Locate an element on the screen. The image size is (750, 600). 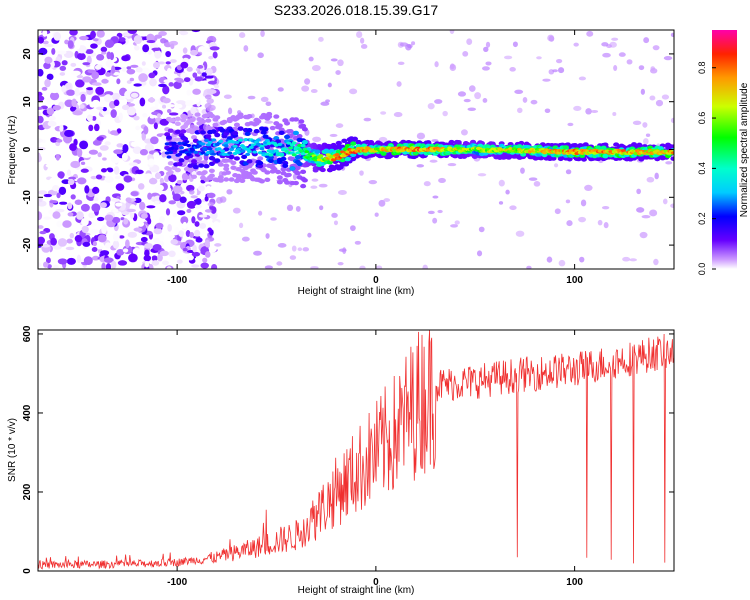
figure-title: S233.2026.018.15.39.G17 is located at coordinates (356, 10).